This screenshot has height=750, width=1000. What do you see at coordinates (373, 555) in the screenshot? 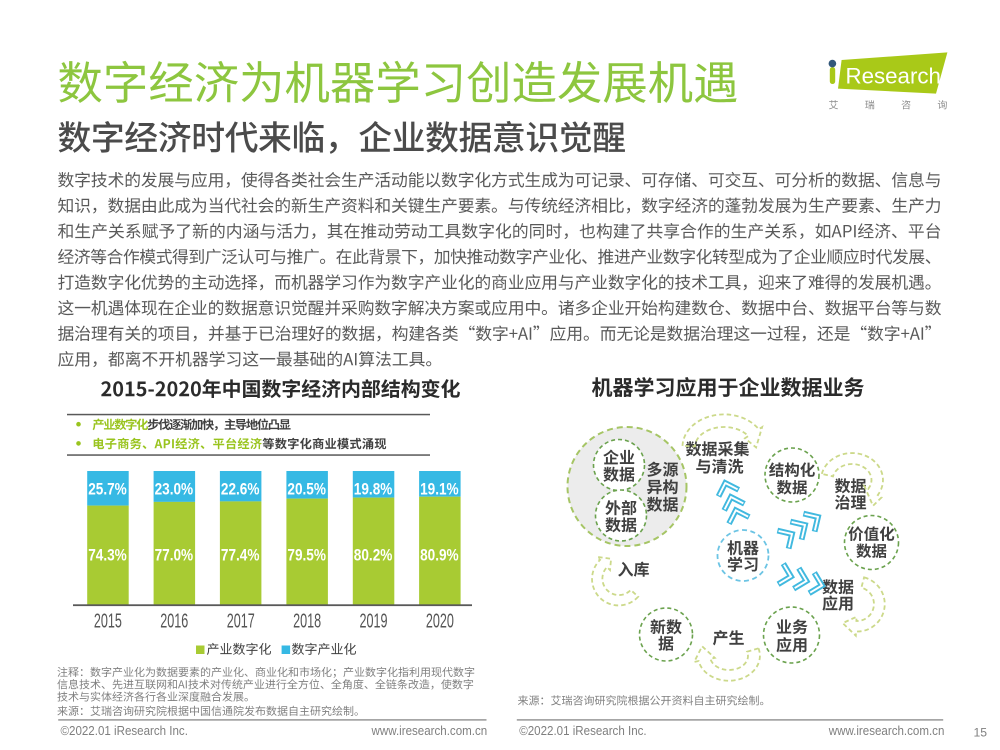
I see `svg-text: 80.2%` at bounding box center [373, 555].